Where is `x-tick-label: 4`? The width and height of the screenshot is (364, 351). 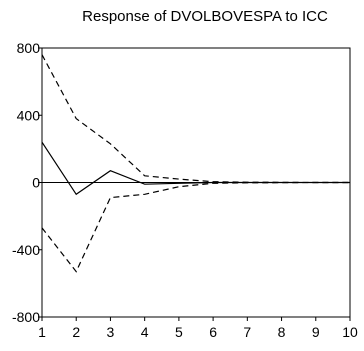
x-tick-label: 4 is located at coordinates (145, 332).